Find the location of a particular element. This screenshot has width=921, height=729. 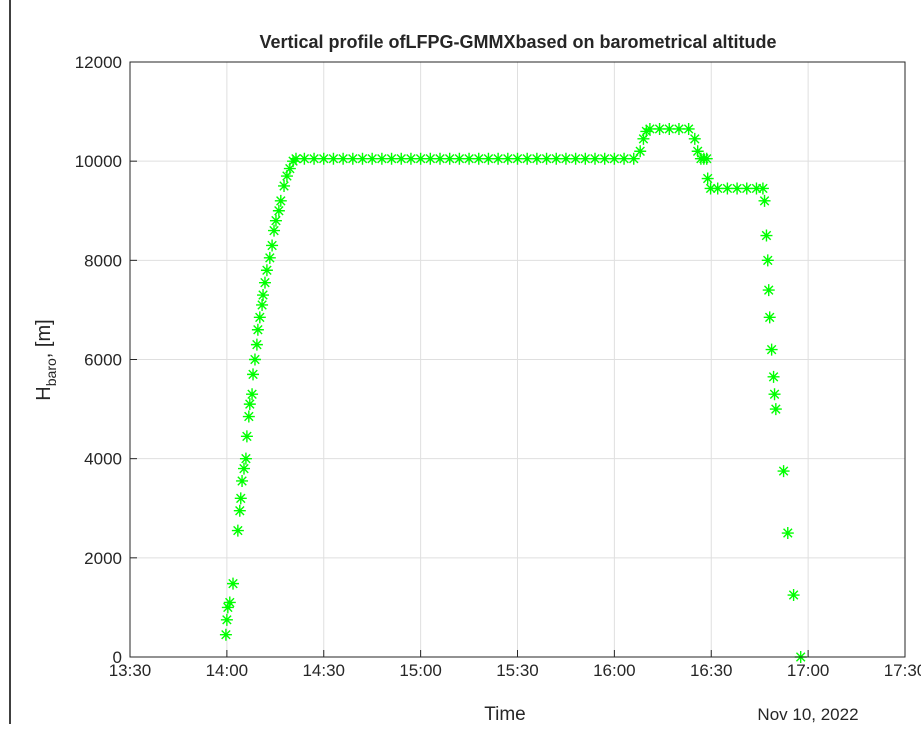

y-tick-label: 8000 is located at coordinates (103, 260).